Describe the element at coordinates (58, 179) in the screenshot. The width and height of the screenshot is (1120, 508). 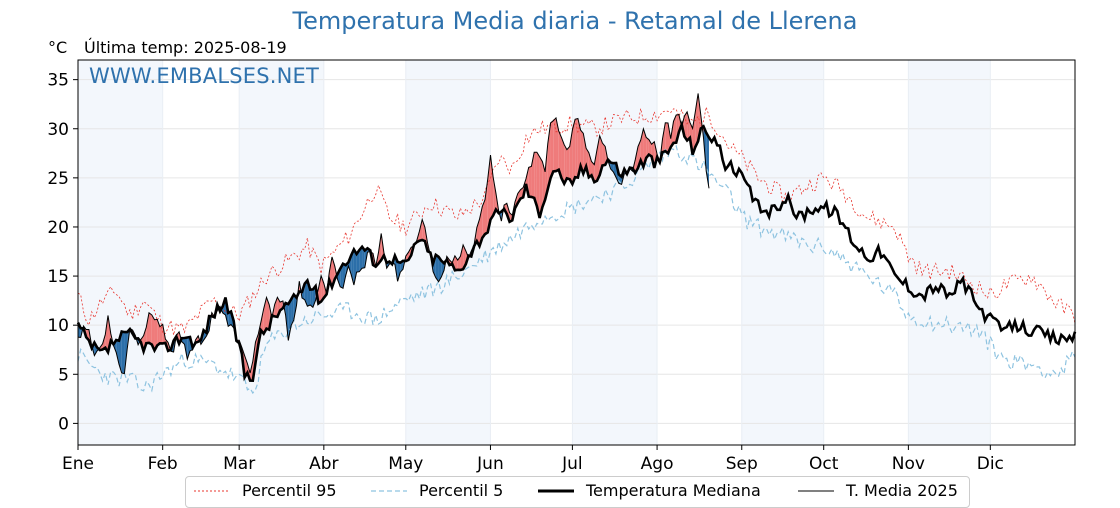
I see `y-tick-label-25: 25` at that location.